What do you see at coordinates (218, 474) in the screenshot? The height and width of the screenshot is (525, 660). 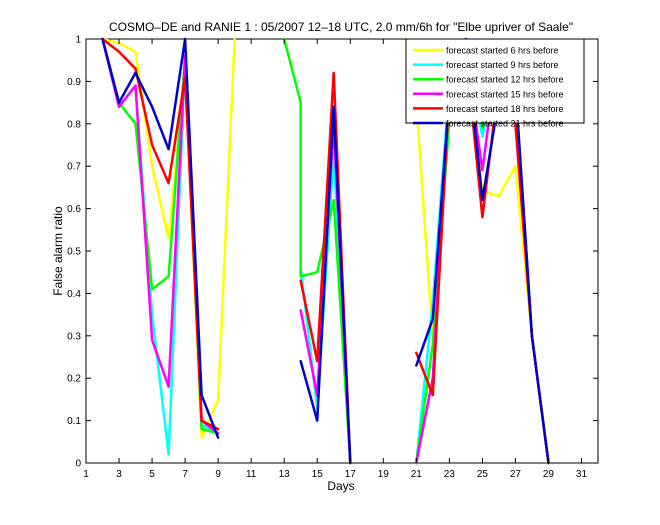 I see `x-tick-label: 9` at bounding box center [218, 474].